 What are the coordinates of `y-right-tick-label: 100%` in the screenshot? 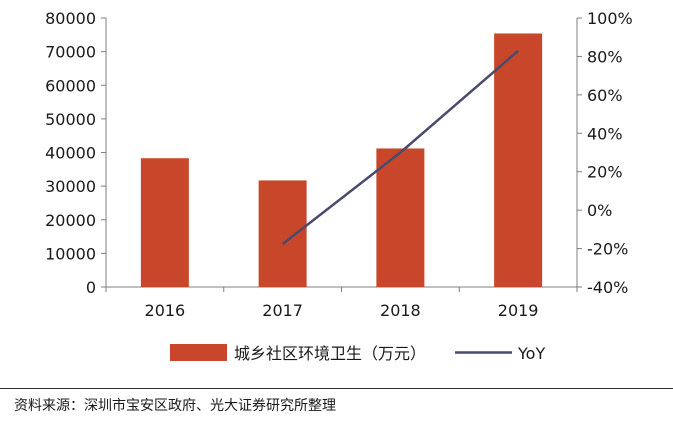 It's located at (610, 18).